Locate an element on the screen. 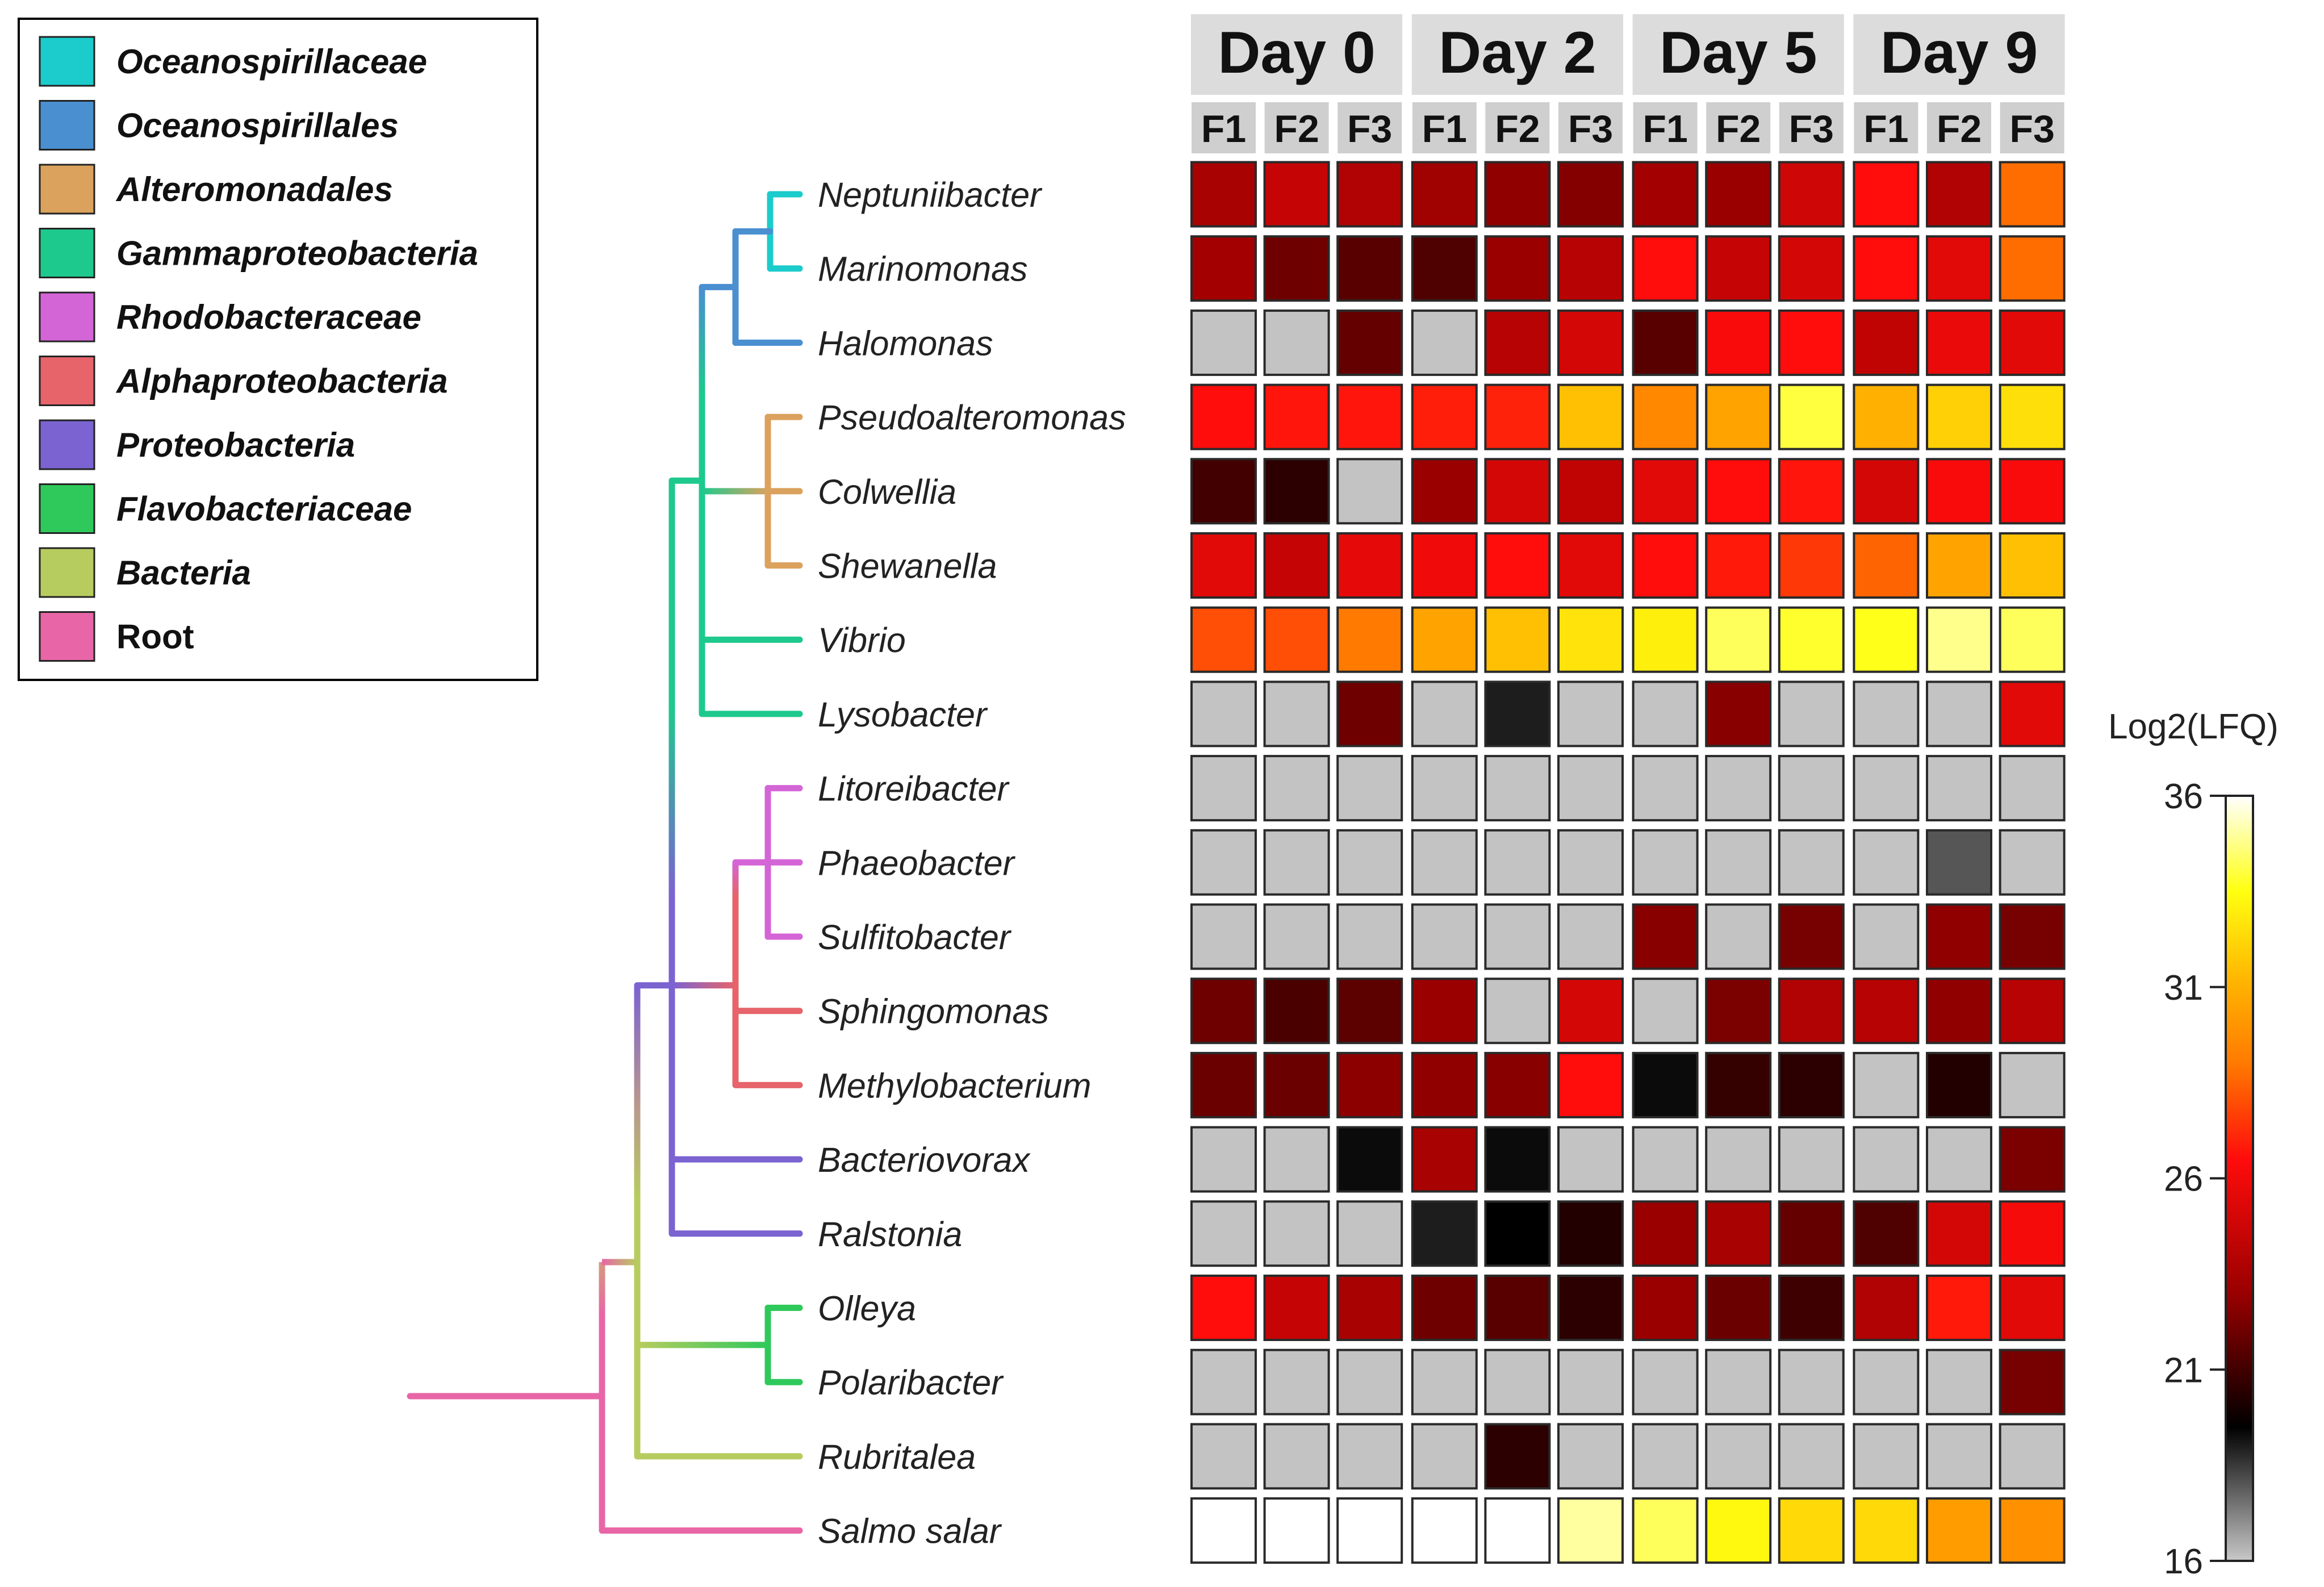  cell-litoreibacter-day-5-f2 is located at coordinates (1739, 788).